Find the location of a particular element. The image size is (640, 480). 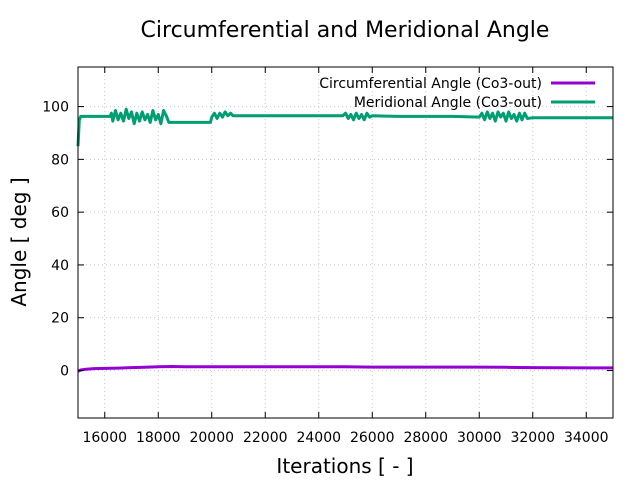

y-axis-label: Angle [ deg ] is located at coordinates (19, 241).